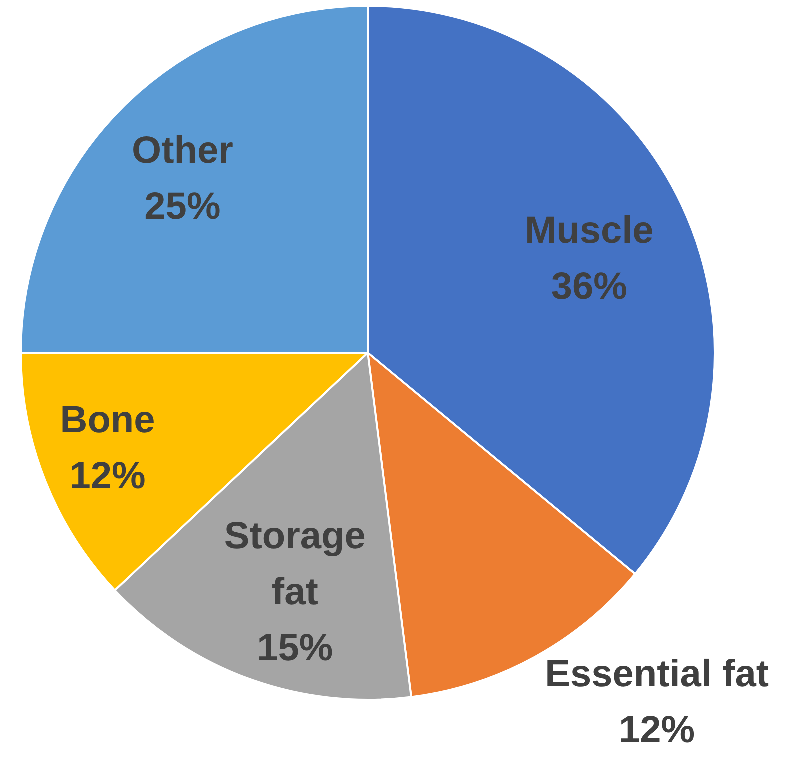  Describe the element at coordinates (295, 565) in the screenshot. I see `slice-label: Storage fat` at that location.